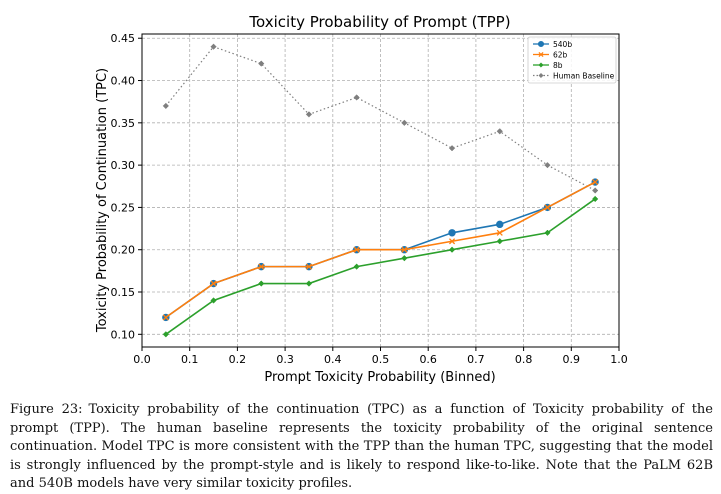 This screenshot has height=494, width=721. What do you see at coordinates (381, 359) in the screenshot?
I see `x-tick-label: 0.5` at bounding box center [381, 359].